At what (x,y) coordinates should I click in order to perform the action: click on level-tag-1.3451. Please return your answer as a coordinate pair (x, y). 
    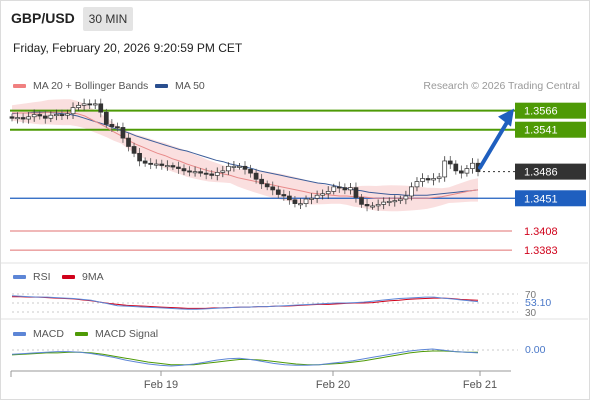
    Looking at the image, I should click on (550, 198).